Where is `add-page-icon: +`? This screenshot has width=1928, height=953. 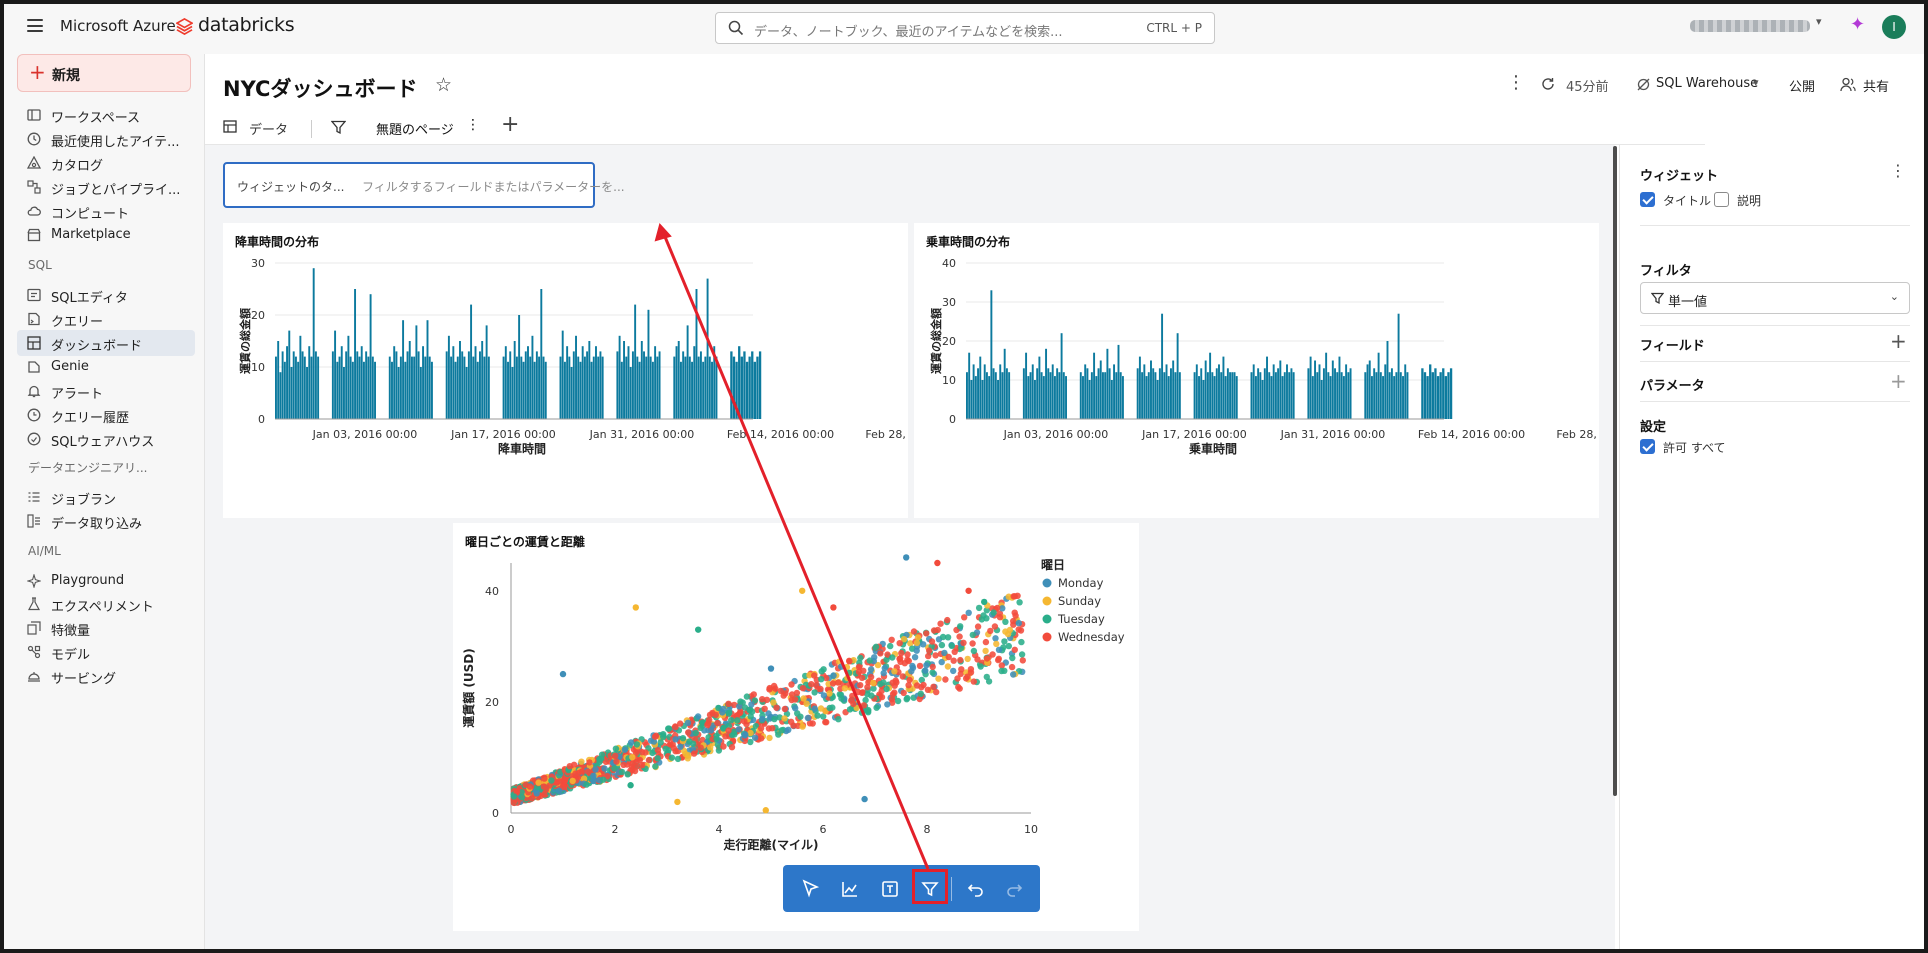 add-page-icon: + is located at coordinates (510, 124).